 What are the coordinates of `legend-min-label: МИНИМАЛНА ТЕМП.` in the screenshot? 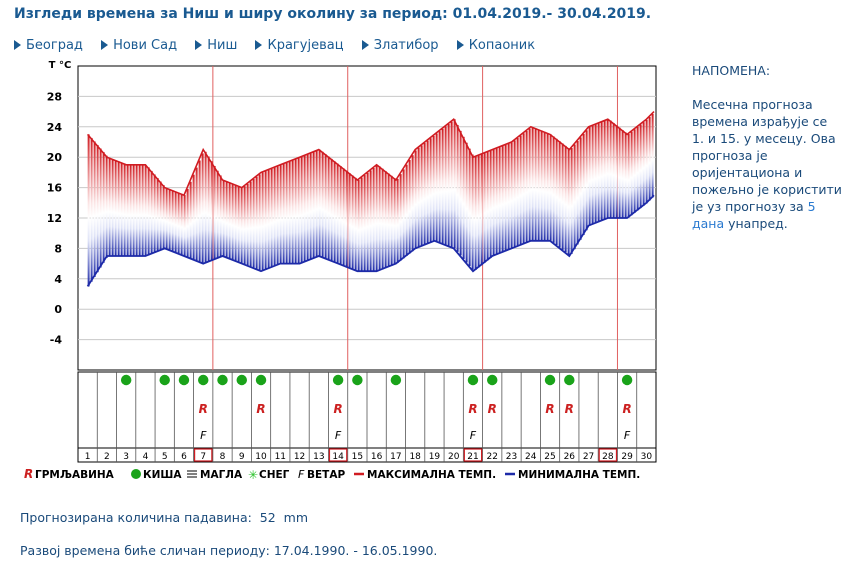 It's located at (579, 475).